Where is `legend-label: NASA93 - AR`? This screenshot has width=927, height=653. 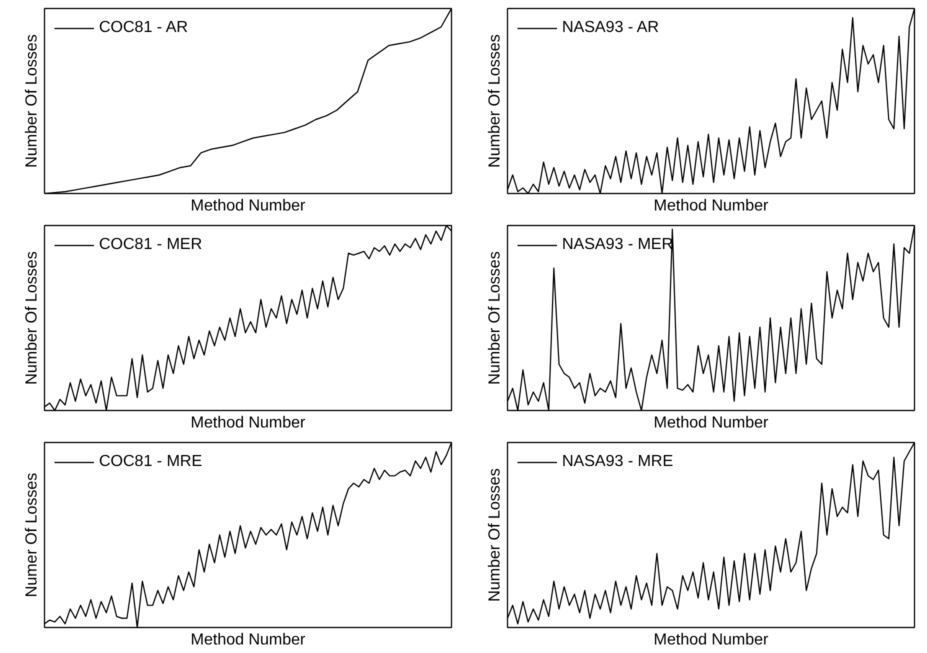 legend-label: NASA93 - AR is located at coordinates (610, 28).